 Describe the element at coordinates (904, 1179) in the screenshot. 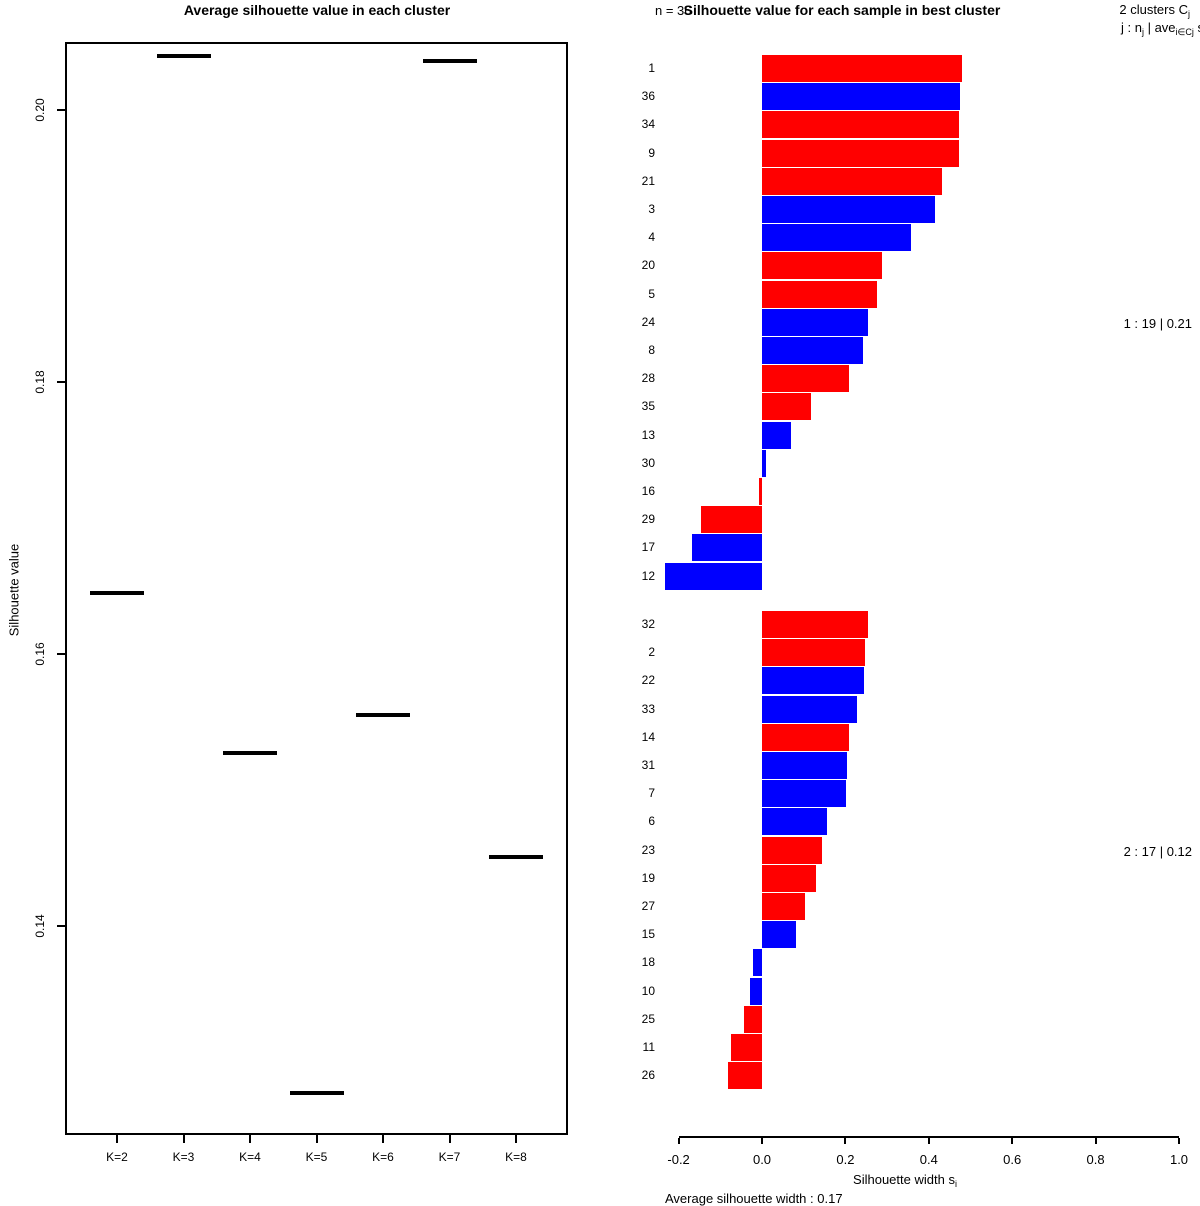

I see `label-text: Silhouette width s` at that location.